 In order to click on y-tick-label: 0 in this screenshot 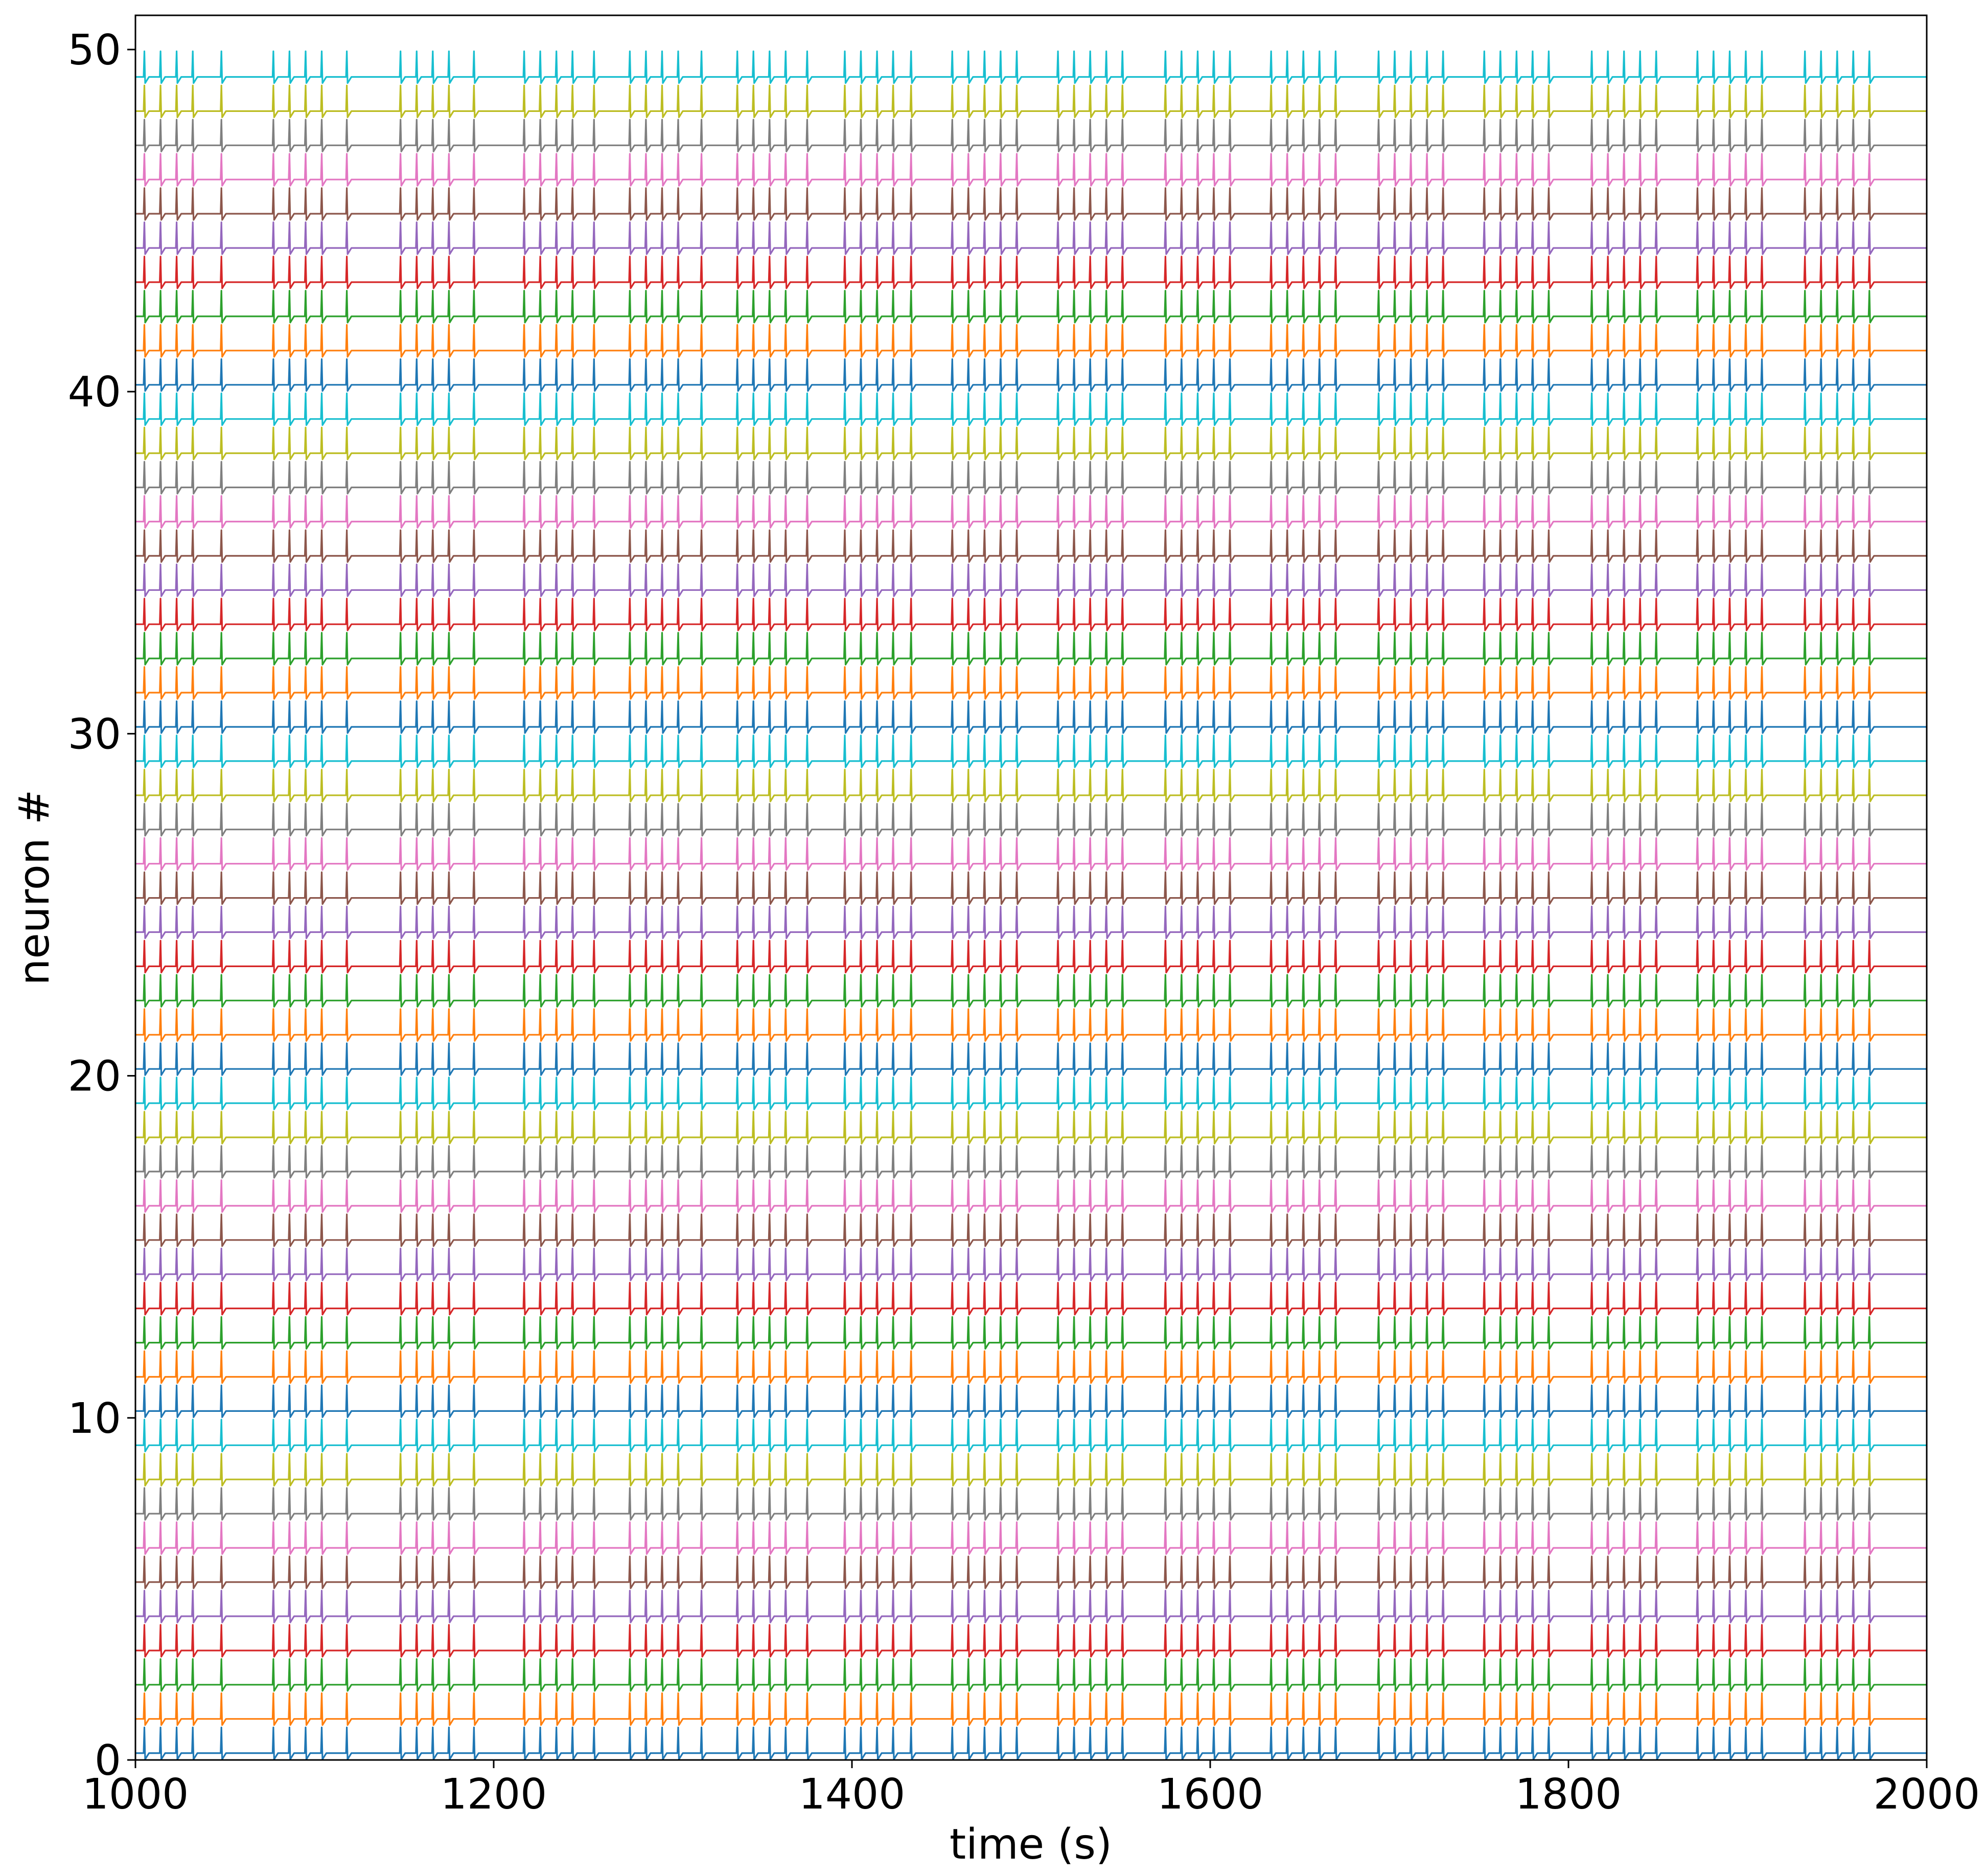, I will do `click(108, 1760)`.